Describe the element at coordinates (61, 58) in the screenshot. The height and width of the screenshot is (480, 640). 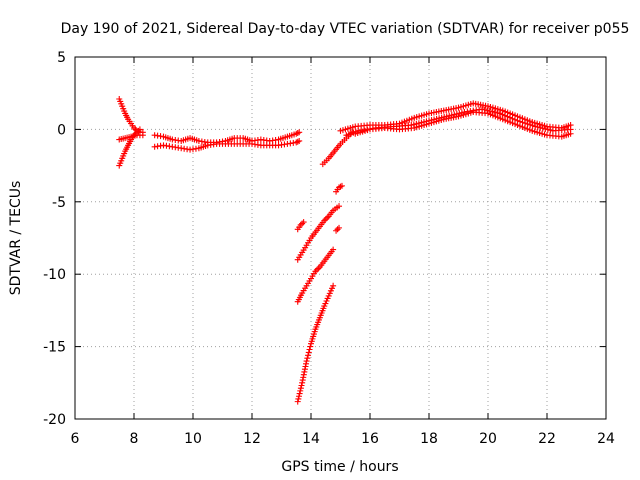
I see `y-tick-label: 5` at that location.